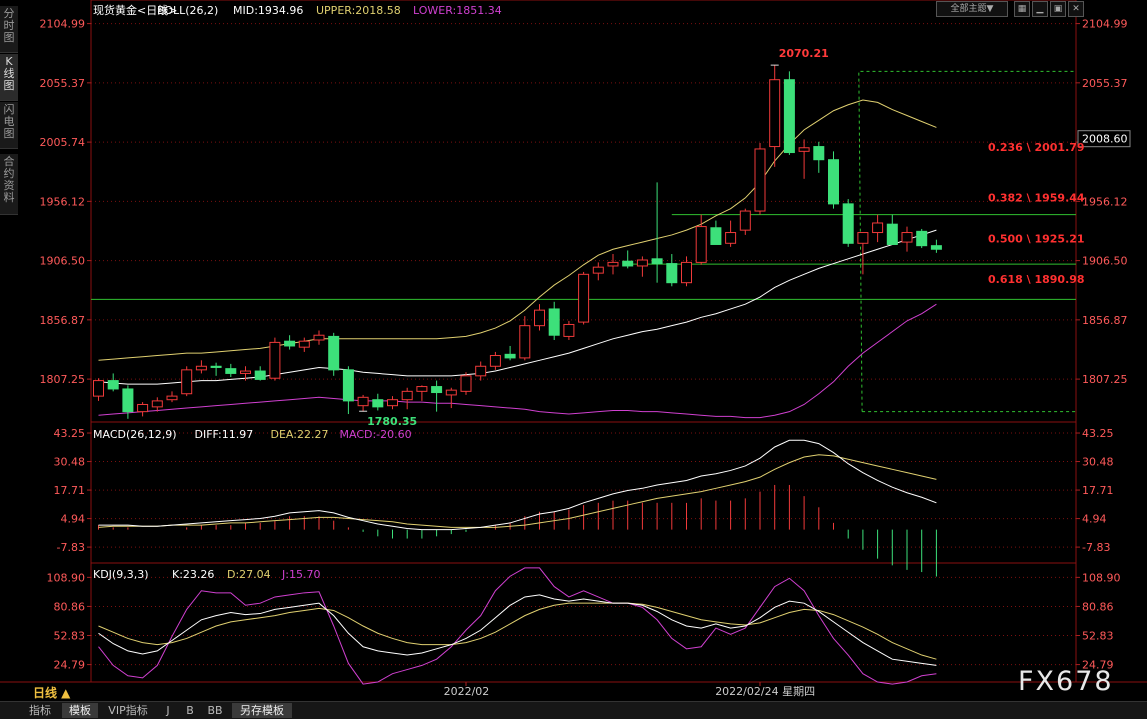  I want to click on diff-line, so click(517, 485).